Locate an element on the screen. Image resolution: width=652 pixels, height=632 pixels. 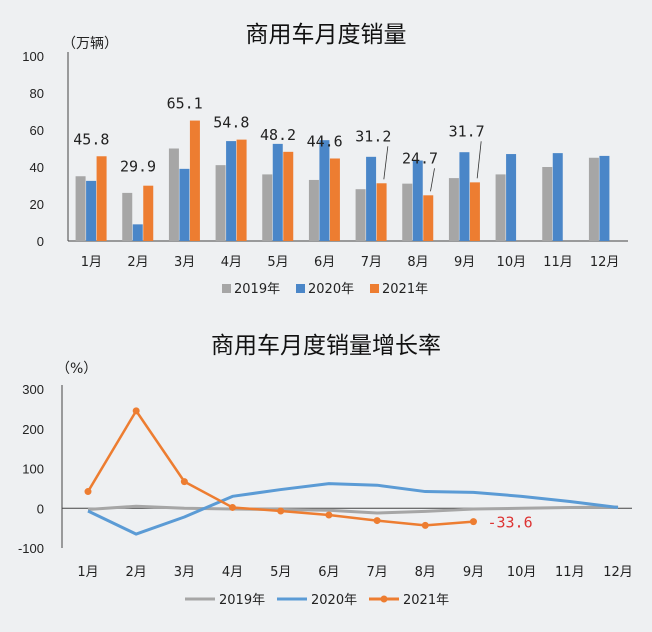
data-label: 65.1 is located at coordinates (185, 104).